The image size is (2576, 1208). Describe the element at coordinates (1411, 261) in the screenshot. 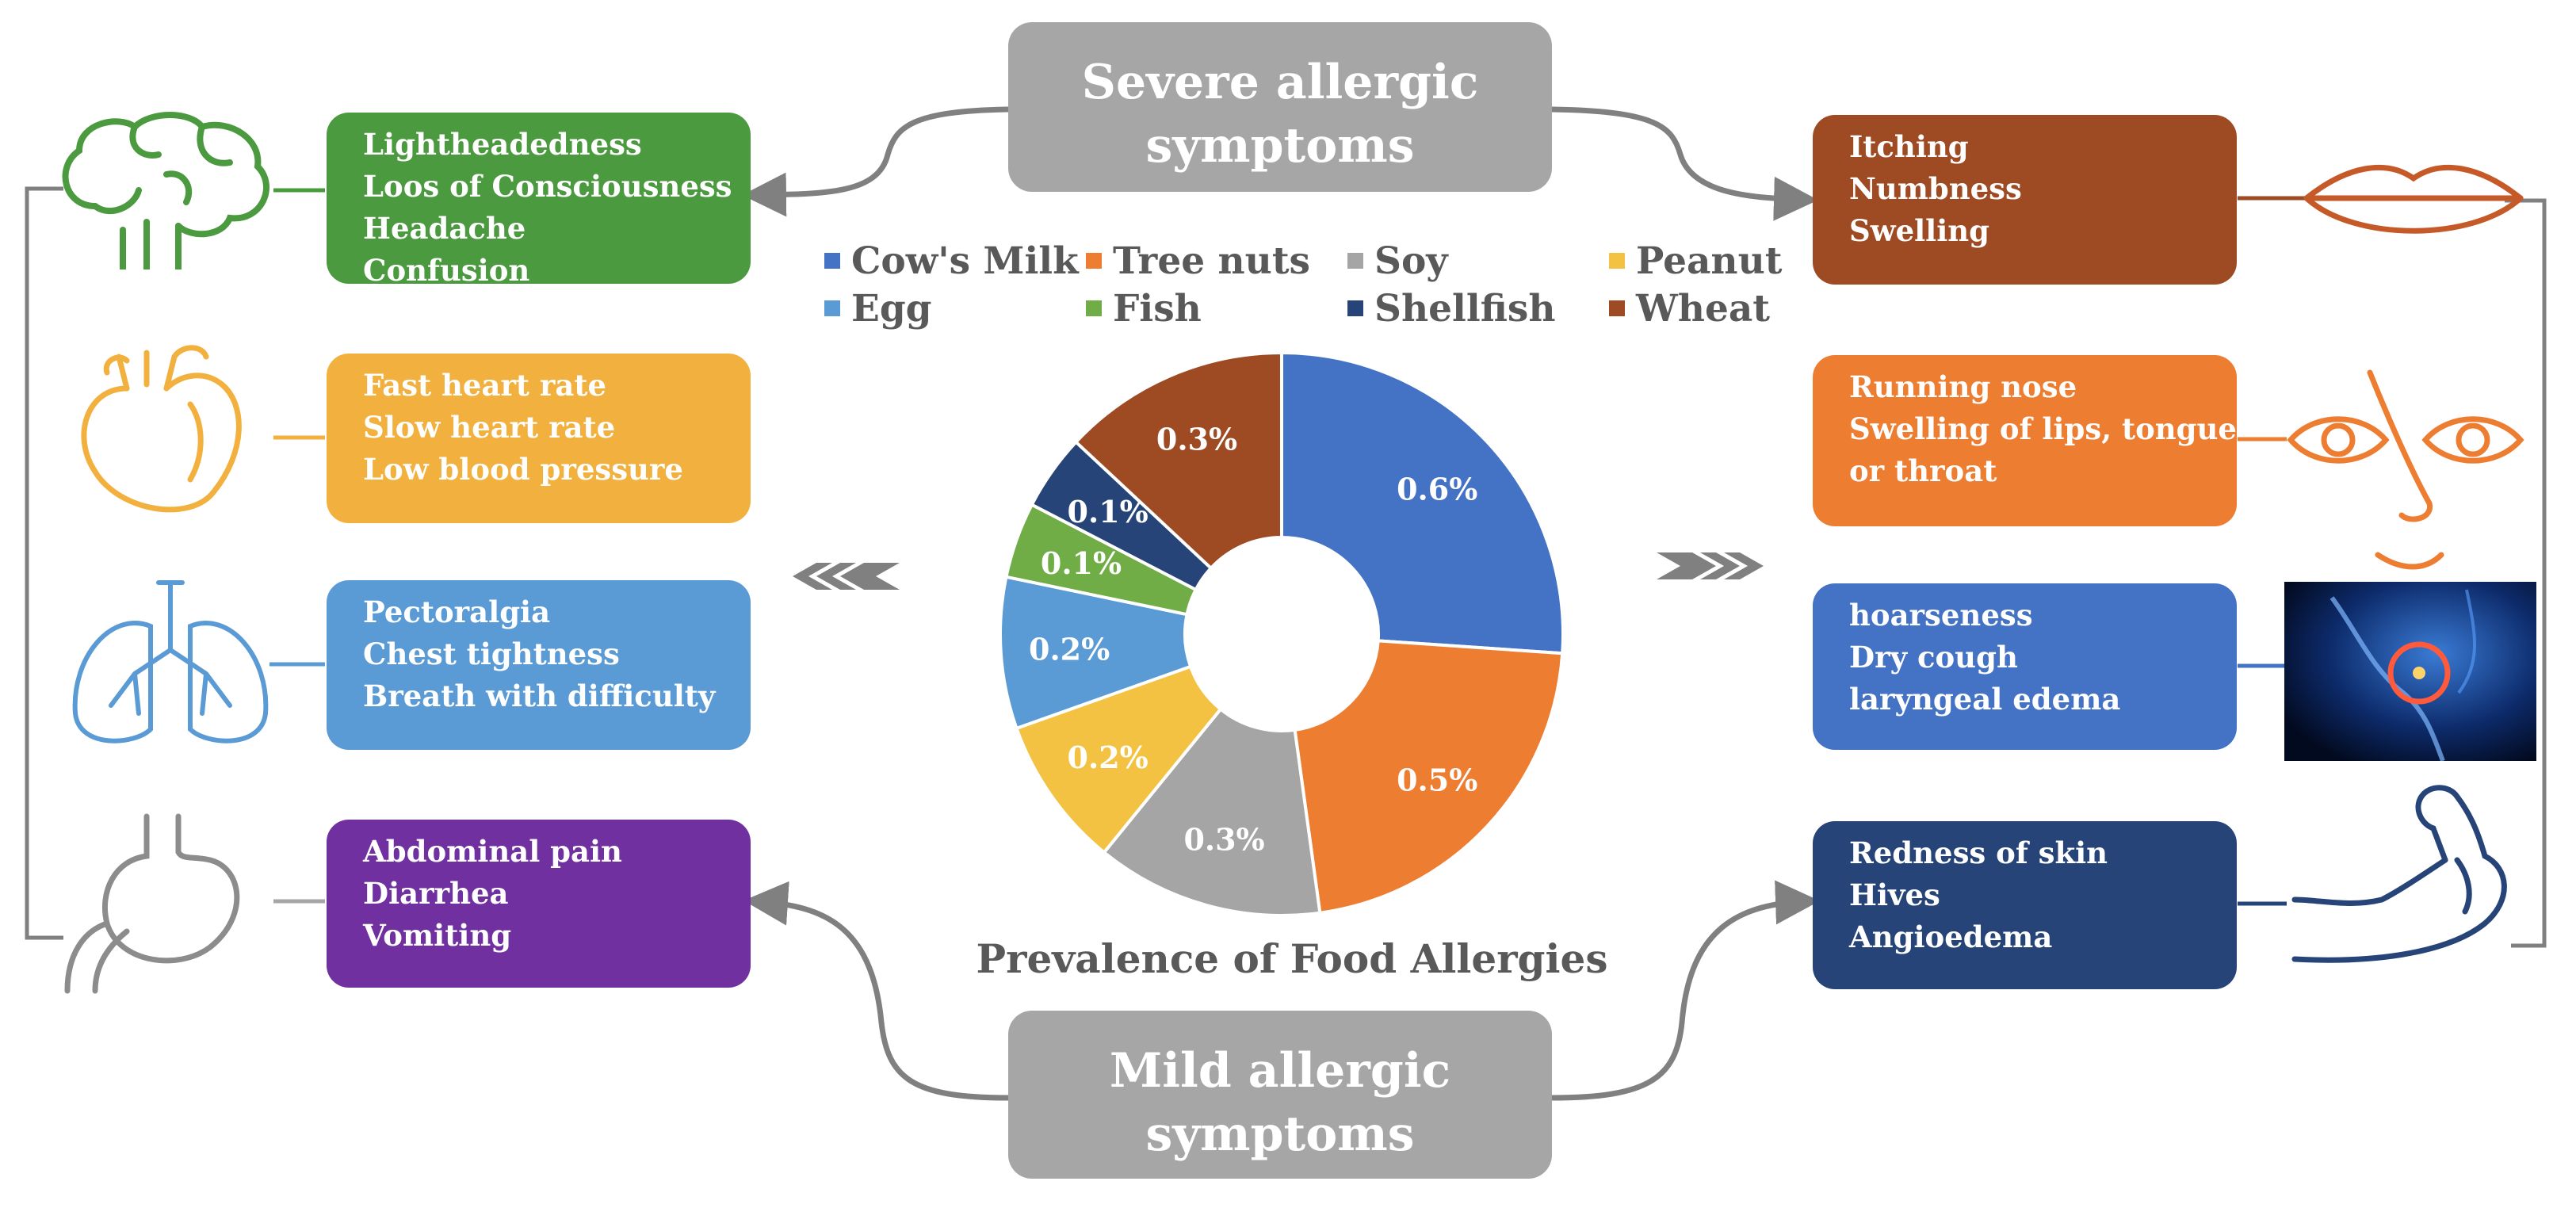

I see `legend-label: Soy` at that location.